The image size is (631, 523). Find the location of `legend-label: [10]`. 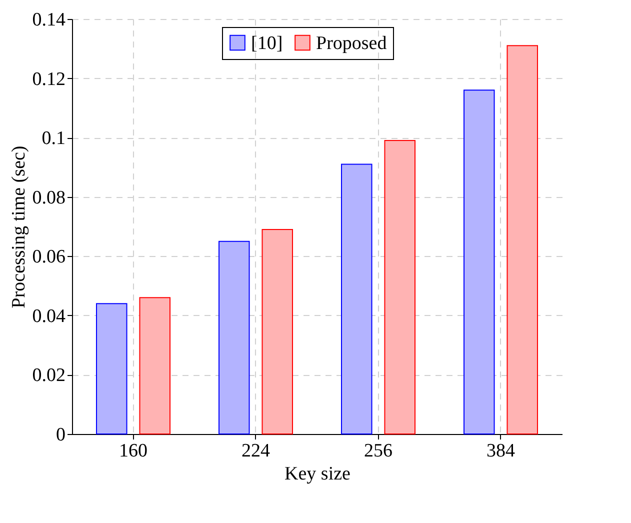

legend-label: [10] is located at coordinates (267, 43).